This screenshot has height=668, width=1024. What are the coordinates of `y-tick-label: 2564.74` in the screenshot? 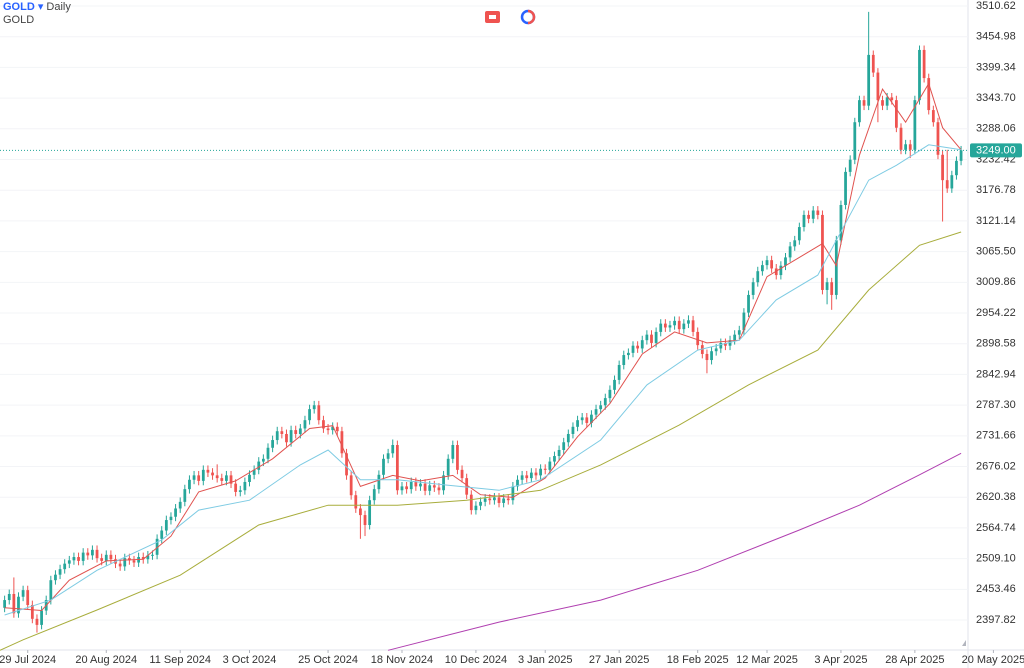 It's located at (996, 528).